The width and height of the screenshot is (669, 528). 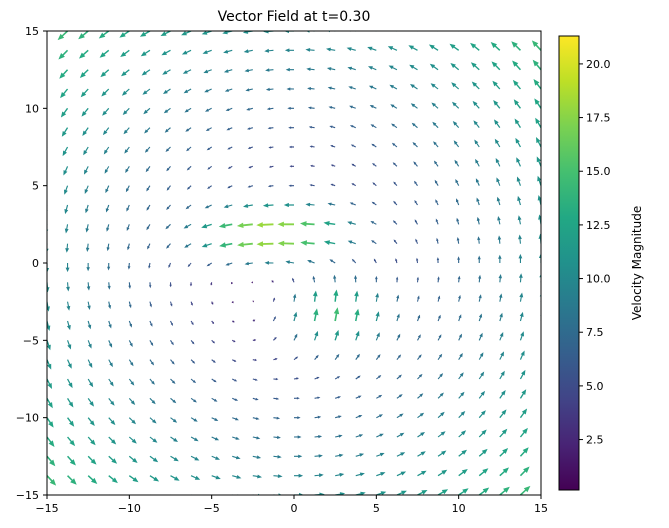 I want to click on y-tick-label: 5, so click(x=35, y=186).